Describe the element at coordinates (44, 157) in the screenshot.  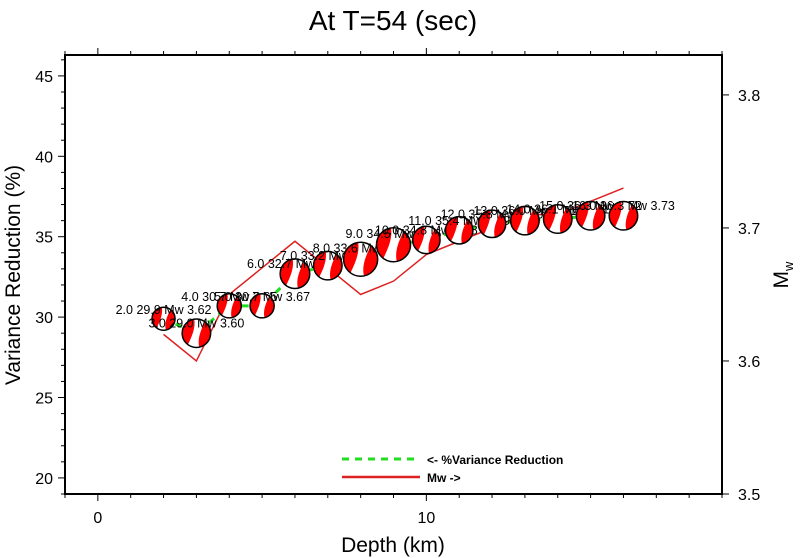
I see `y-tick-label: 40` at that location.